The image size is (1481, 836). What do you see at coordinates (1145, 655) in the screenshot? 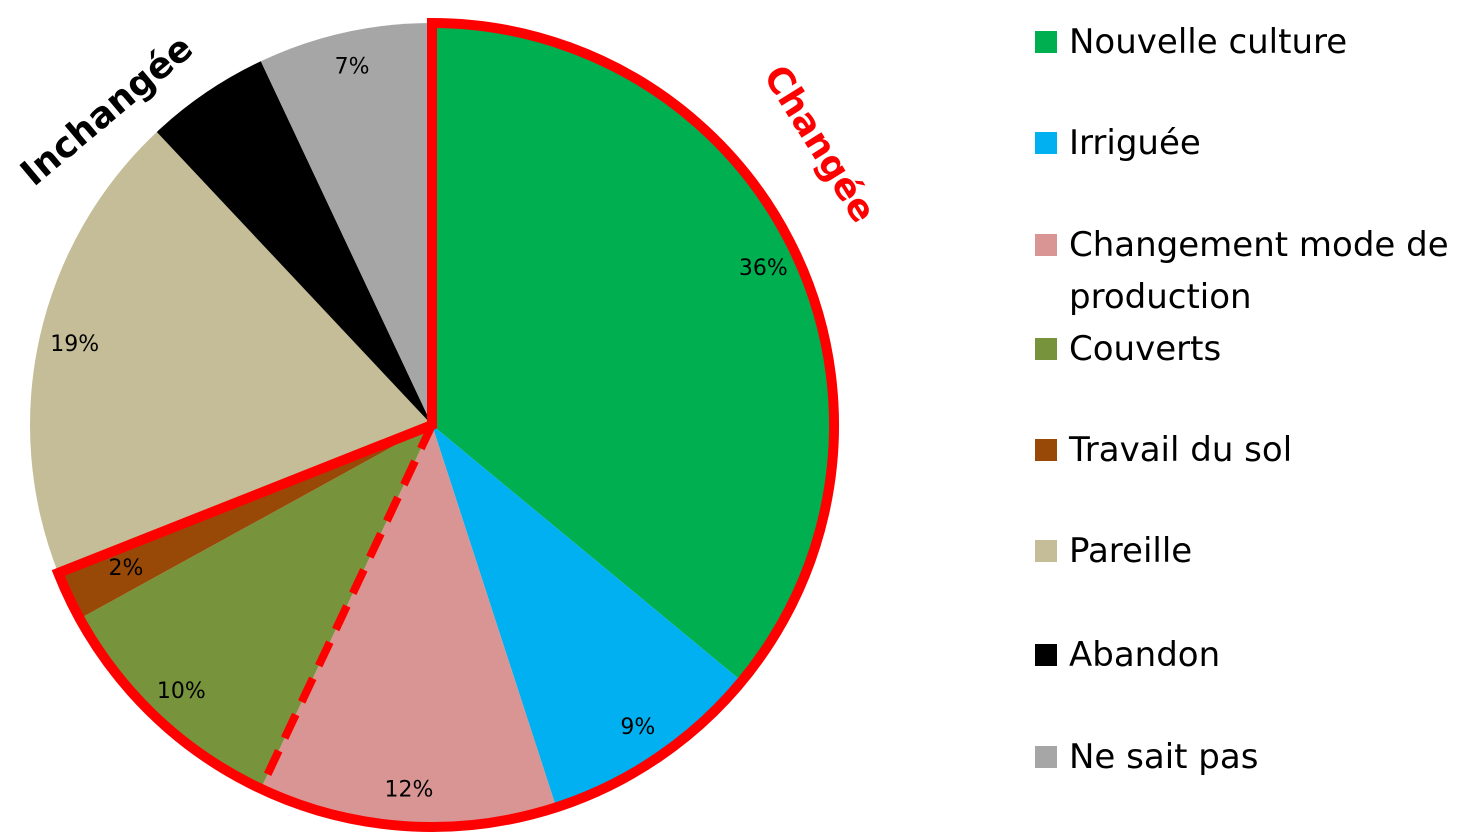
I see `legend-label: Abandon` at bounding box center [1145, 655].